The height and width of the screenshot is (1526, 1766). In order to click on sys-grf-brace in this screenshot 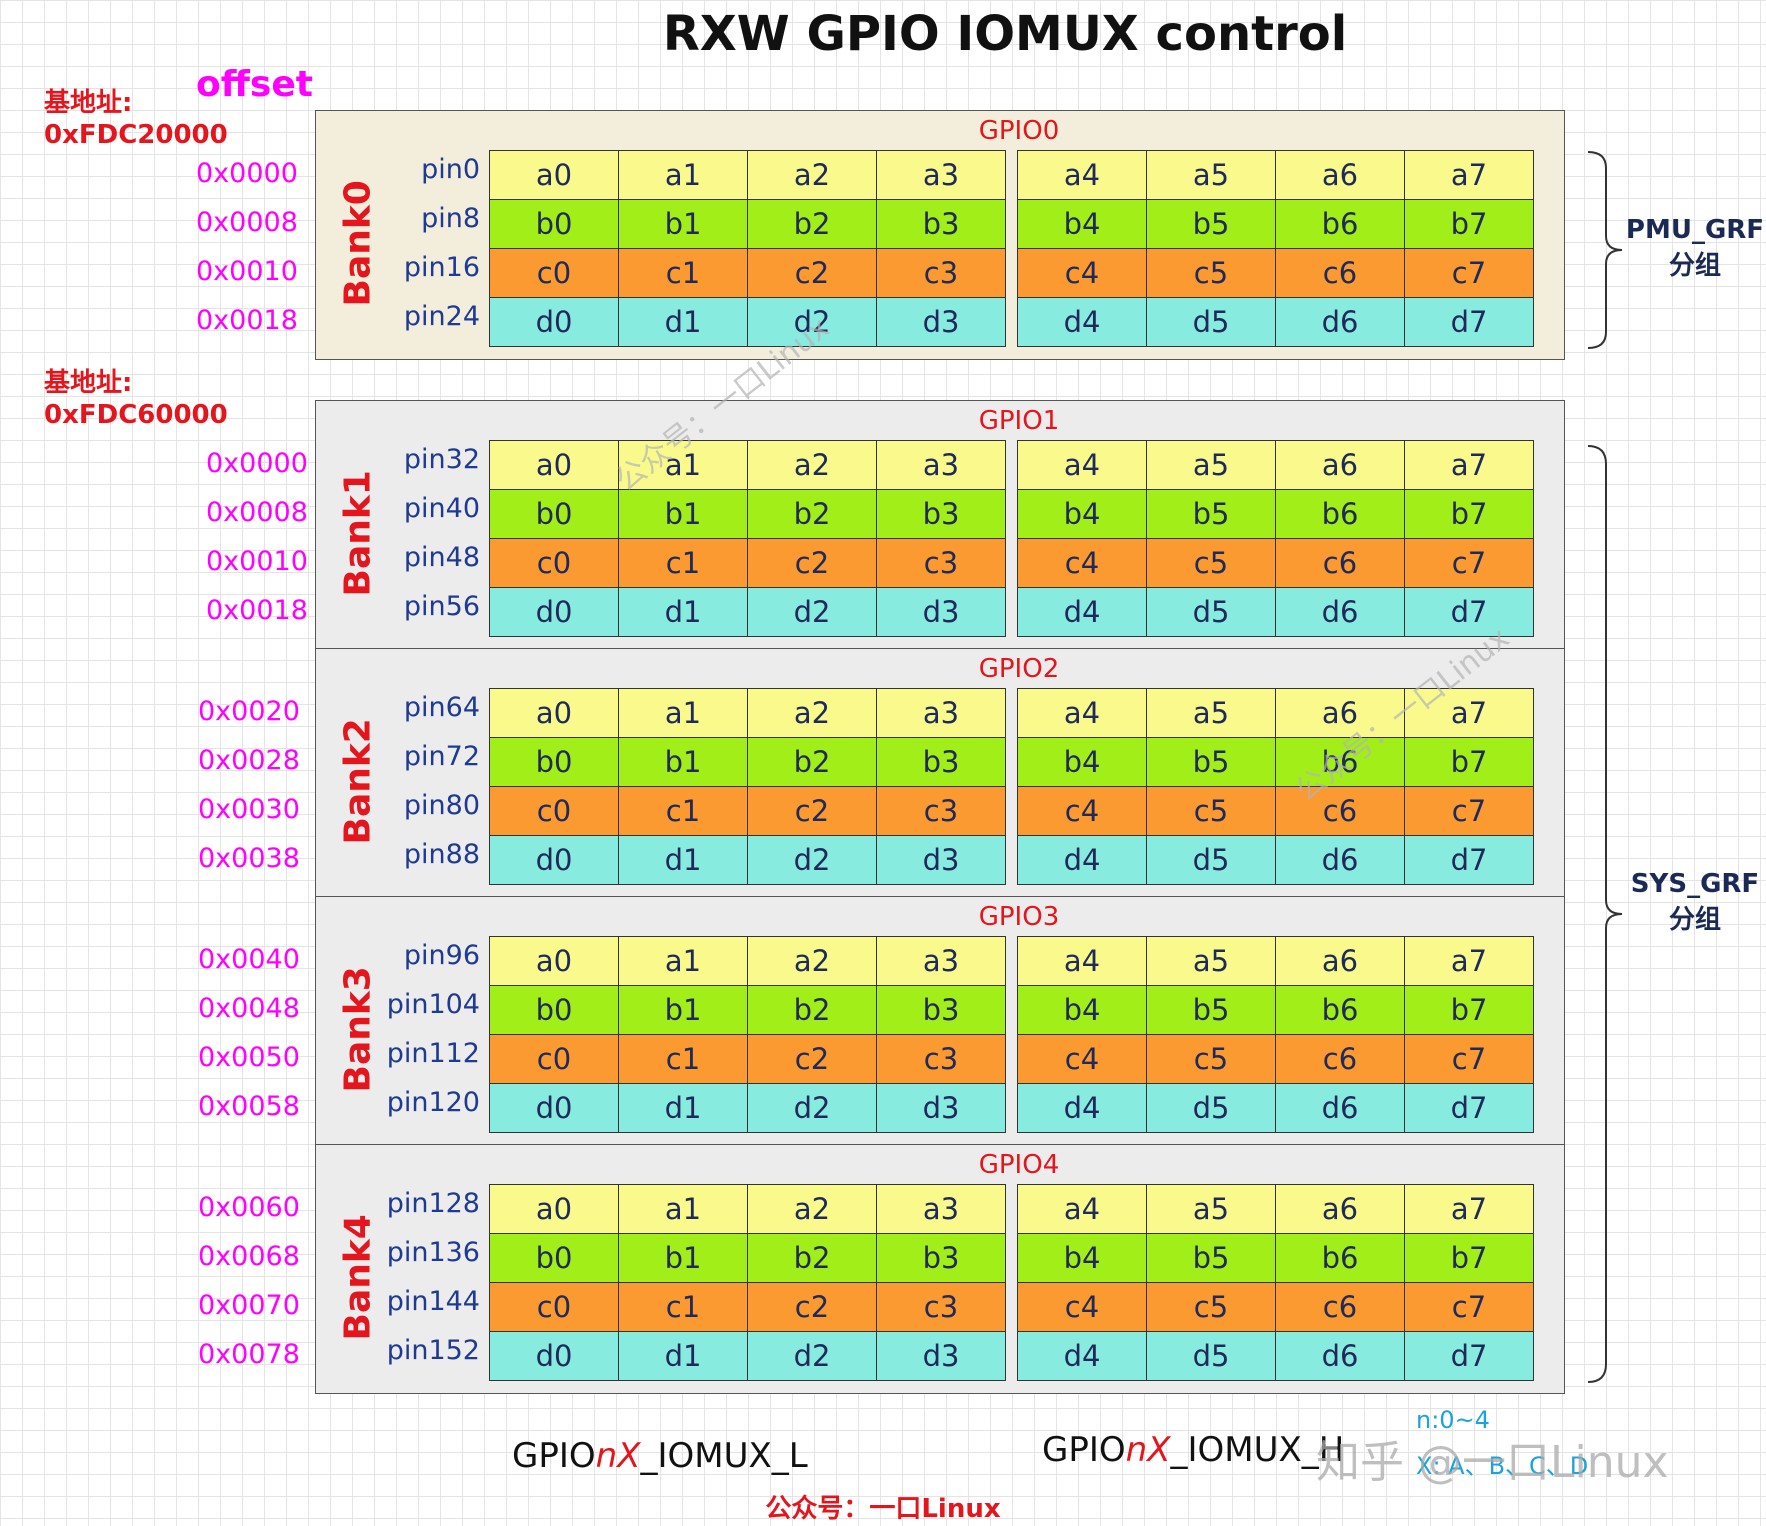, I will do `click(1605, 914)`.